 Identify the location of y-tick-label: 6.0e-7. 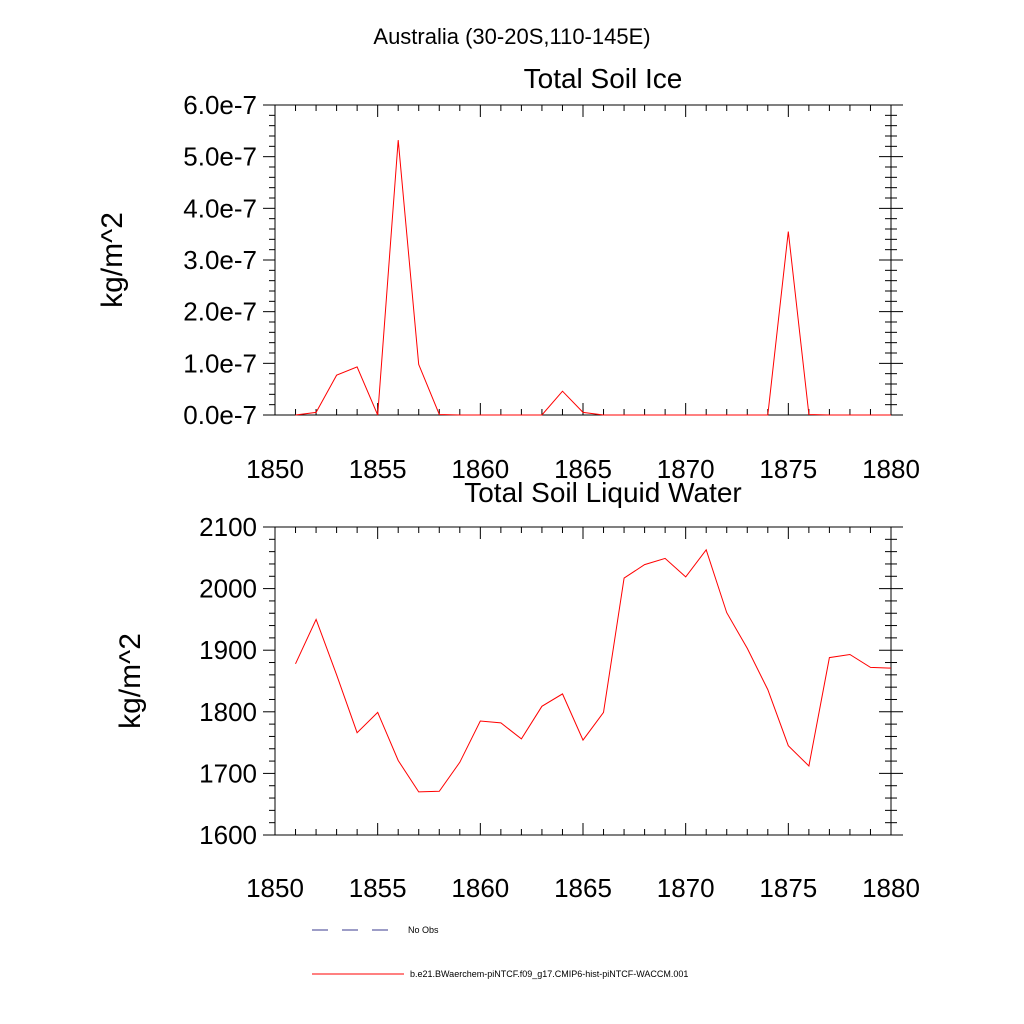
(220, 105).